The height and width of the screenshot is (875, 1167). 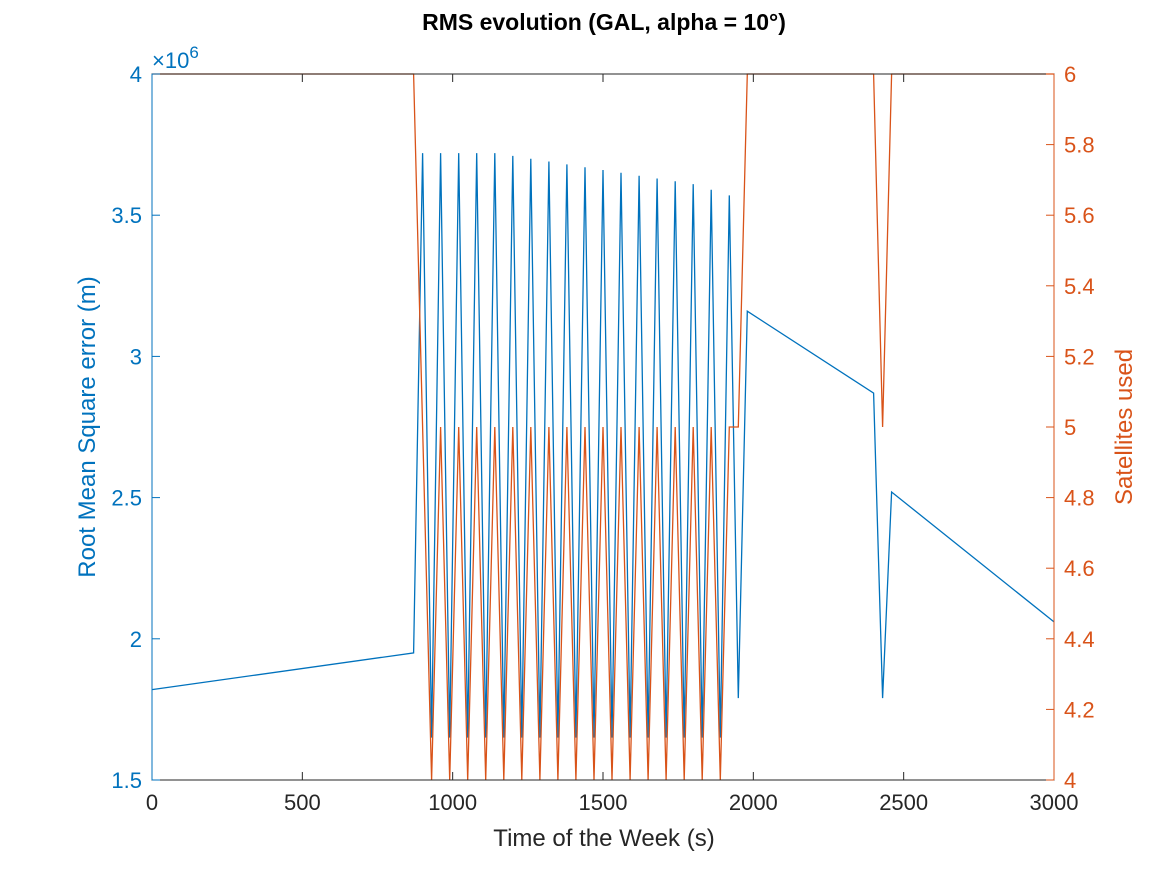 I want to click on x-tick-label: 500, so click(x=302, y=802).